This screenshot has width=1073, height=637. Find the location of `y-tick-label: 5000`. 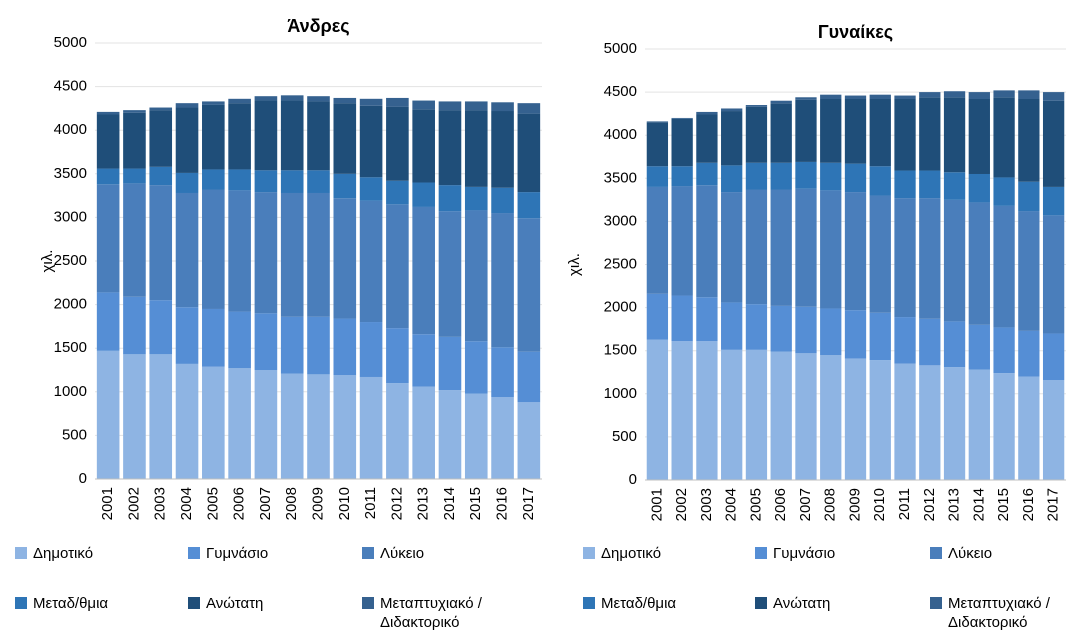

y-tick-label: 5000 is located at coordinates (70, 42).